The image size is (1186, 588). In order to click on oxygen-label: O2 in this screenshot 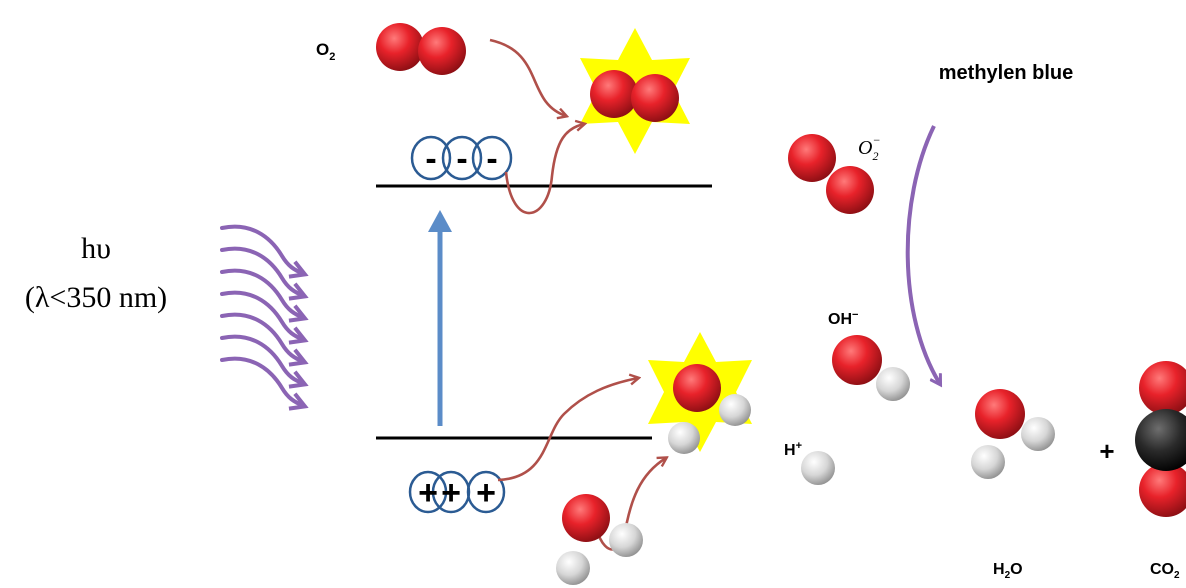, I will do `click(325, 51)`.